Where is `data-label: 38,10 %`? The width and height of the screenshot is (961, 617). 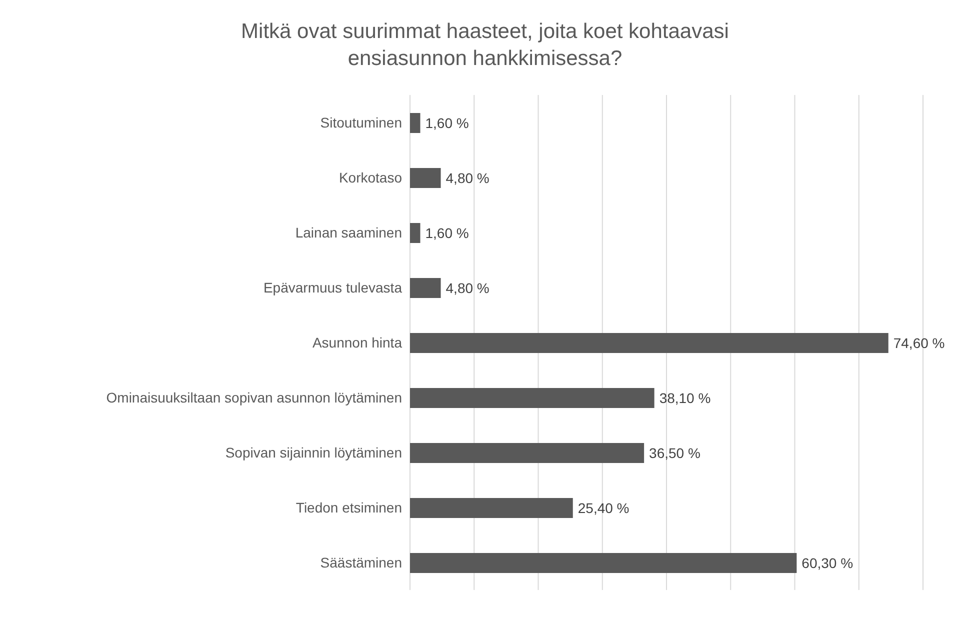
data-label: 38,10 % is located at coordinates (685, 398).